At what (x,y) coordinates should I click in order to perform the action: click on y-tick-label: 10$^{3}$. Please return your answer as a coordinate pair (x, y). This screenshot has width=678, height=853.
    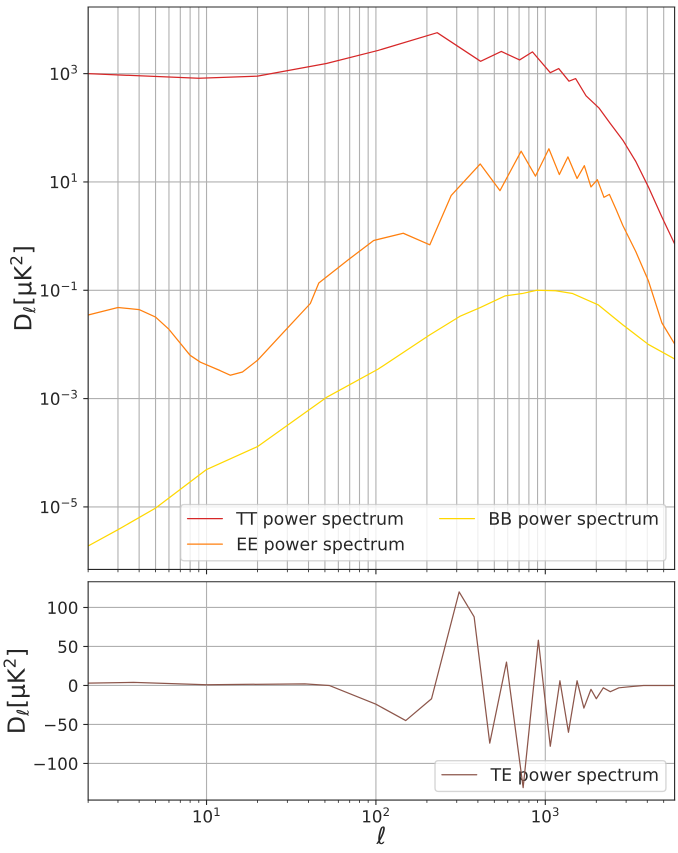
    Looking at the image, I should click on (63, 72).